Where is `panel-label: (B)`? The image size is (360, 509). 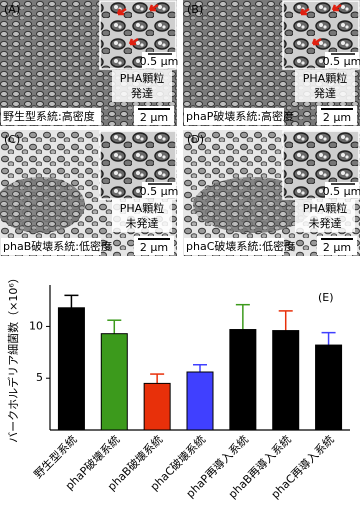
panel-label: (B) is located at coordinates (195, 9).